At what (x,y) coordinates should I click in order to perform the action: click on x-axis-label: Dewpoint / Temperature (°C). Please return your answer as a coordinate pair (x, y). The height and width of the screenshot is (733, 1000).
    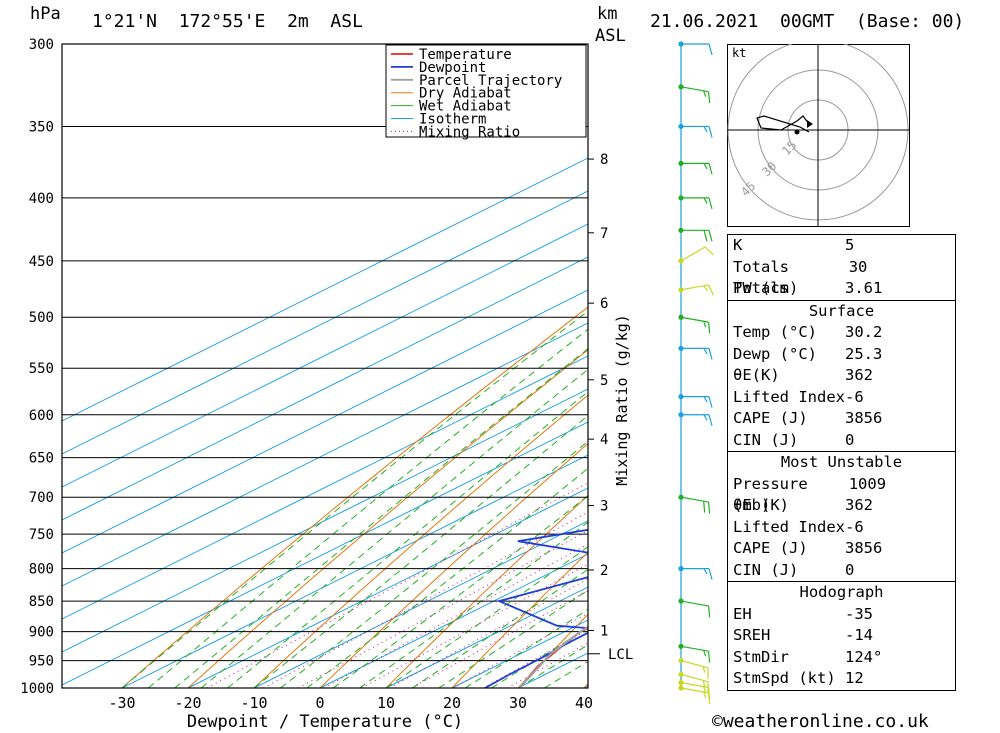
    Looking at the image, I should click on (325, 722).